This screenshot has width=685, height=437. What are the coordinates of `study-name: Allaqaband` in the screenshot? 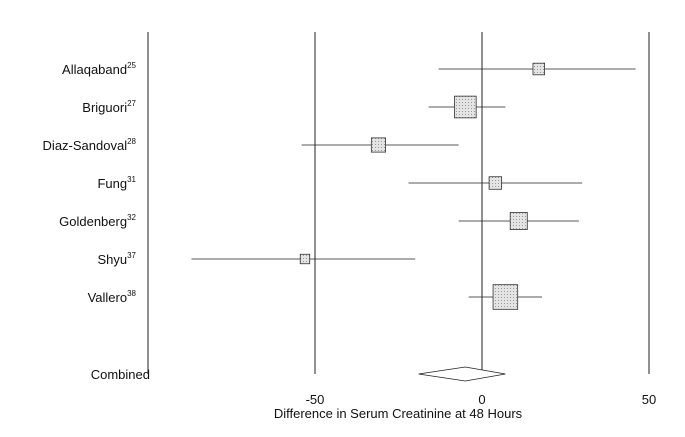 It's located at (94, 69).